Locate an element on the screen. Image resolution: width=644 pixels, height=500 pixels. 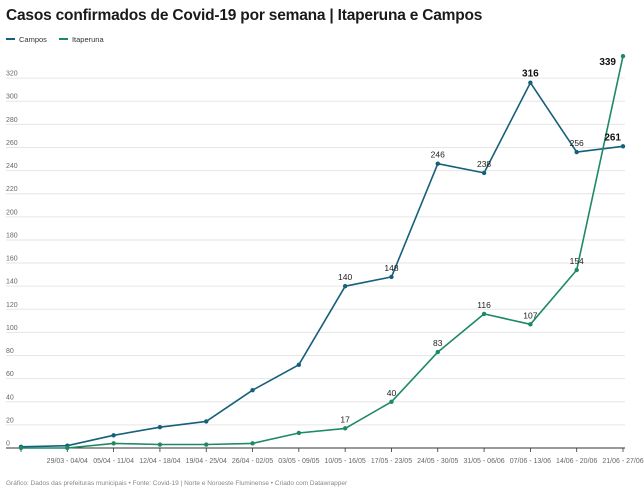
y-tick-label: 240 is located at coordinates (12, 166).